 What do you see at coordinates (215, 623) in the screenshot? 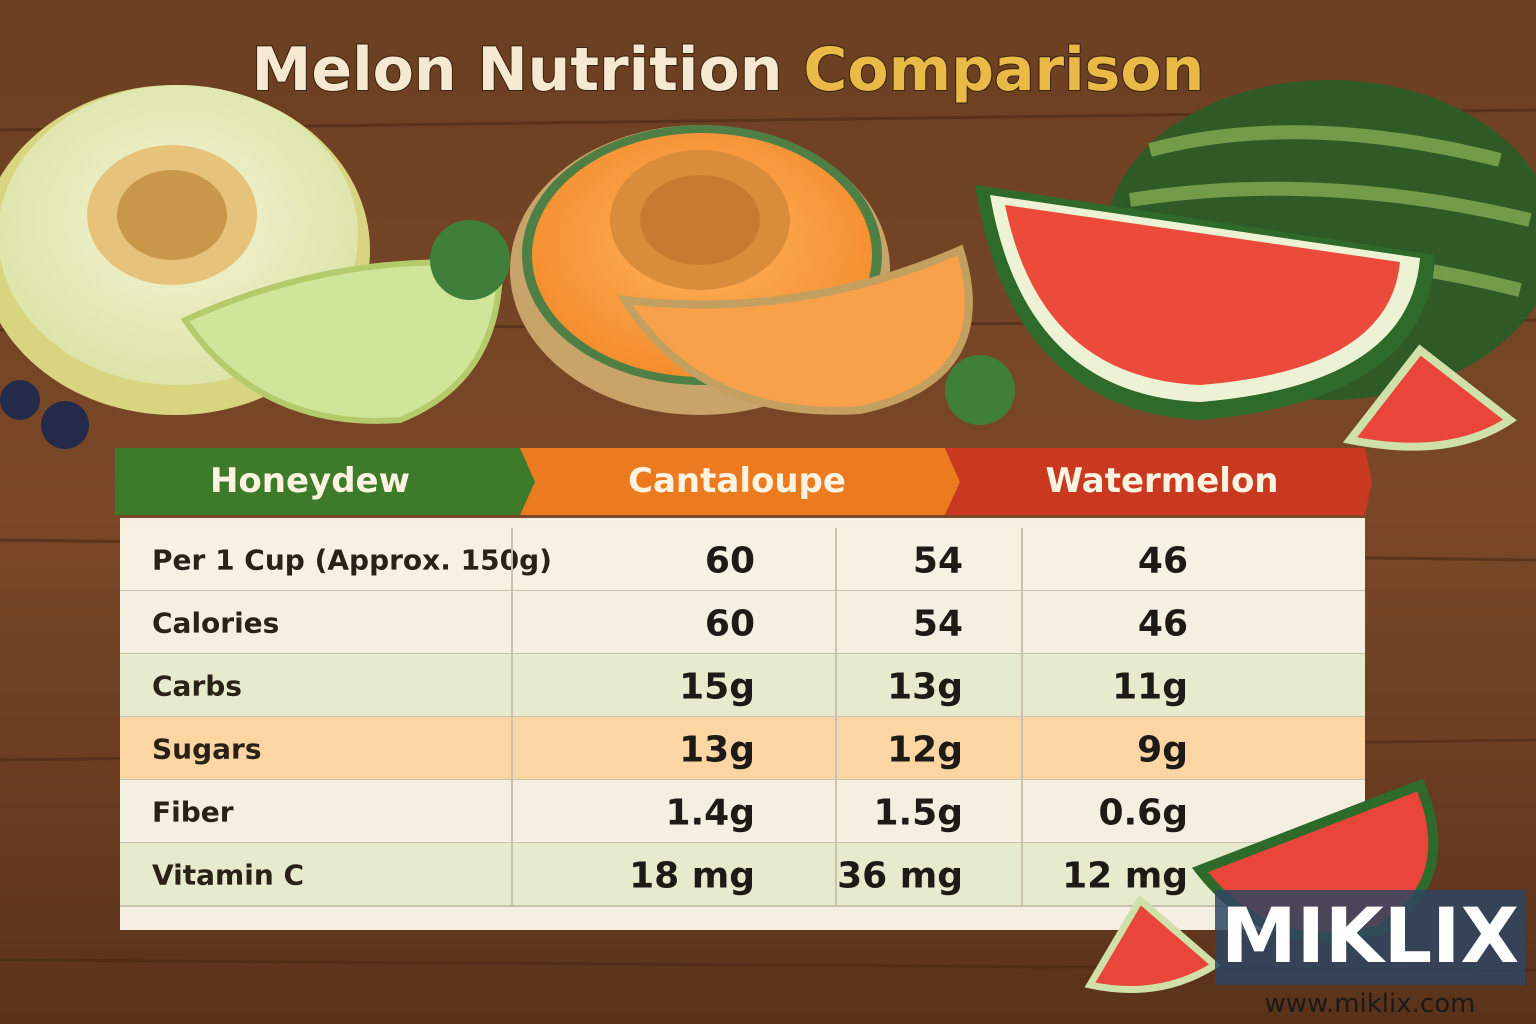
I see `row-label: Calories` at bounding box center [215, 623].